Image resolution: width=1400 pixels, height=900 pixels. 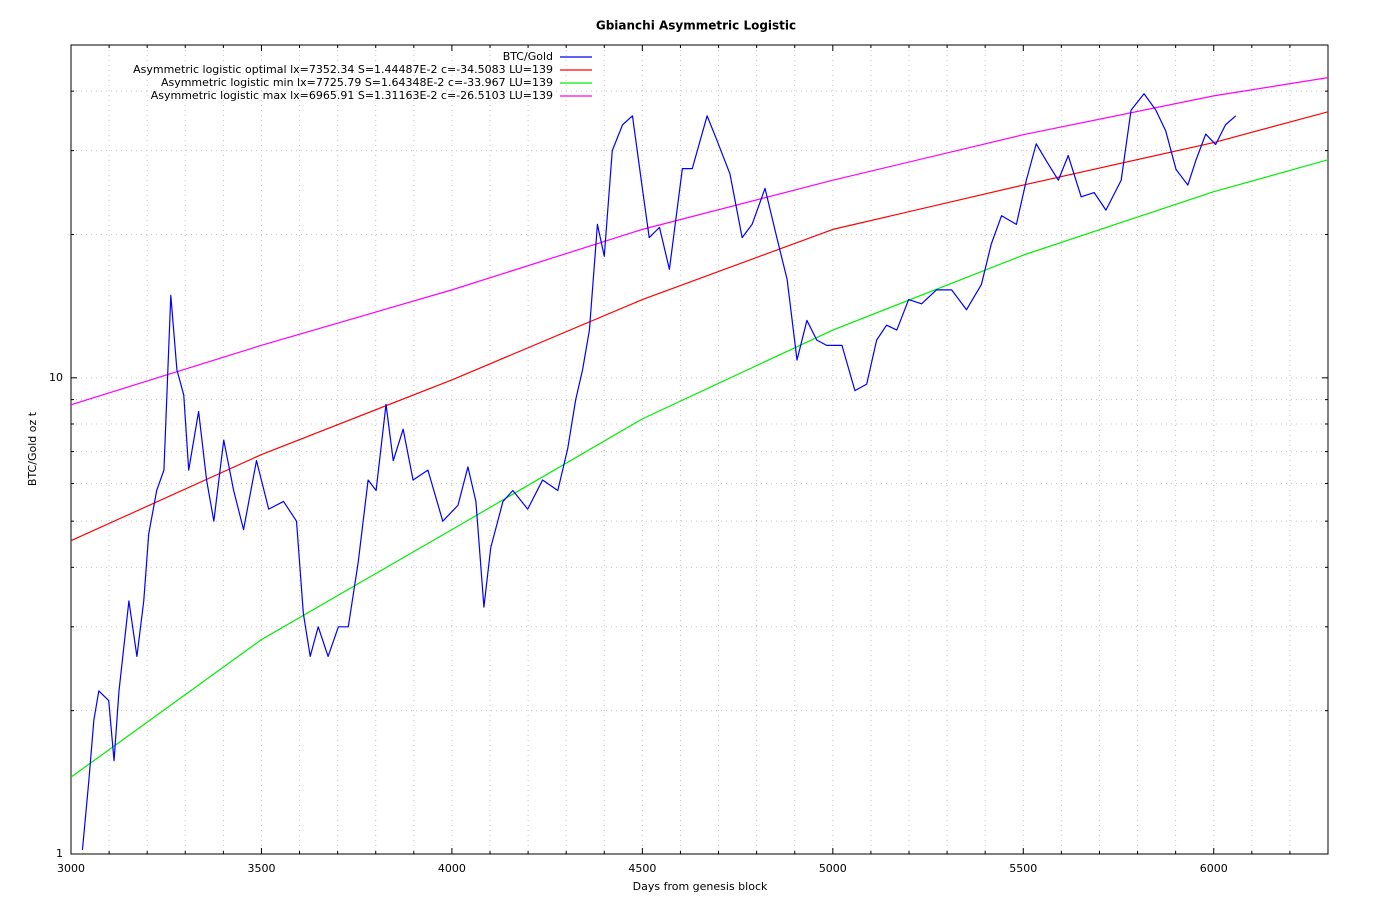 What do you see at coordinates (642, 868) in the screenshot?
I see `x-tick-label: 4500` at bounding box center [642, 868].